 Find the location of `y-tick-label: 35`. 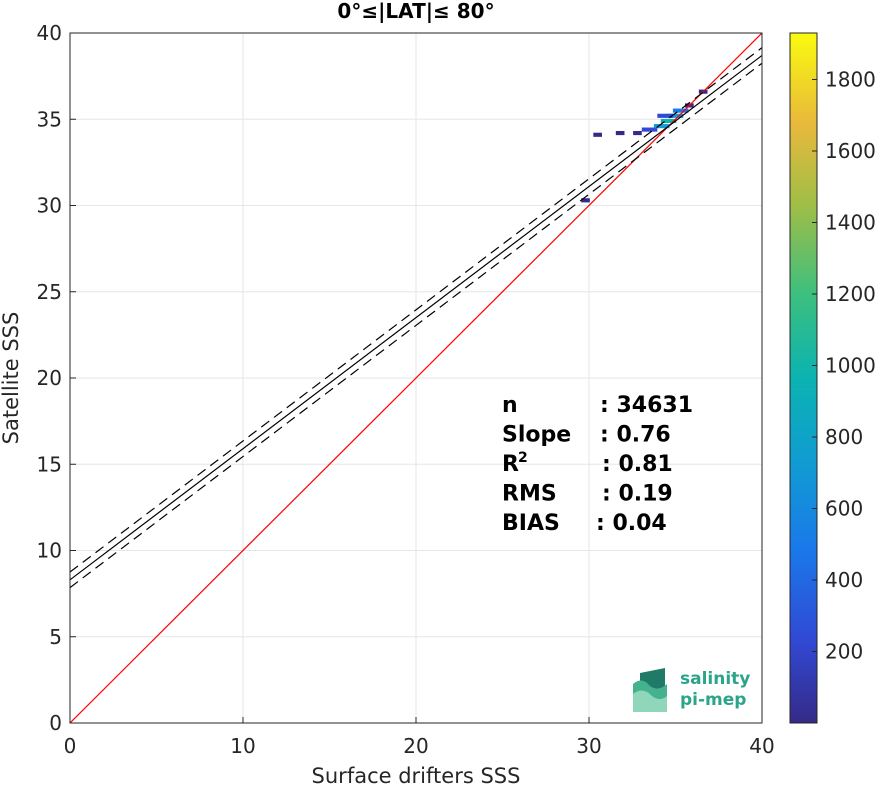

y-tick-label: 35 is located at coordinates (49, 119).